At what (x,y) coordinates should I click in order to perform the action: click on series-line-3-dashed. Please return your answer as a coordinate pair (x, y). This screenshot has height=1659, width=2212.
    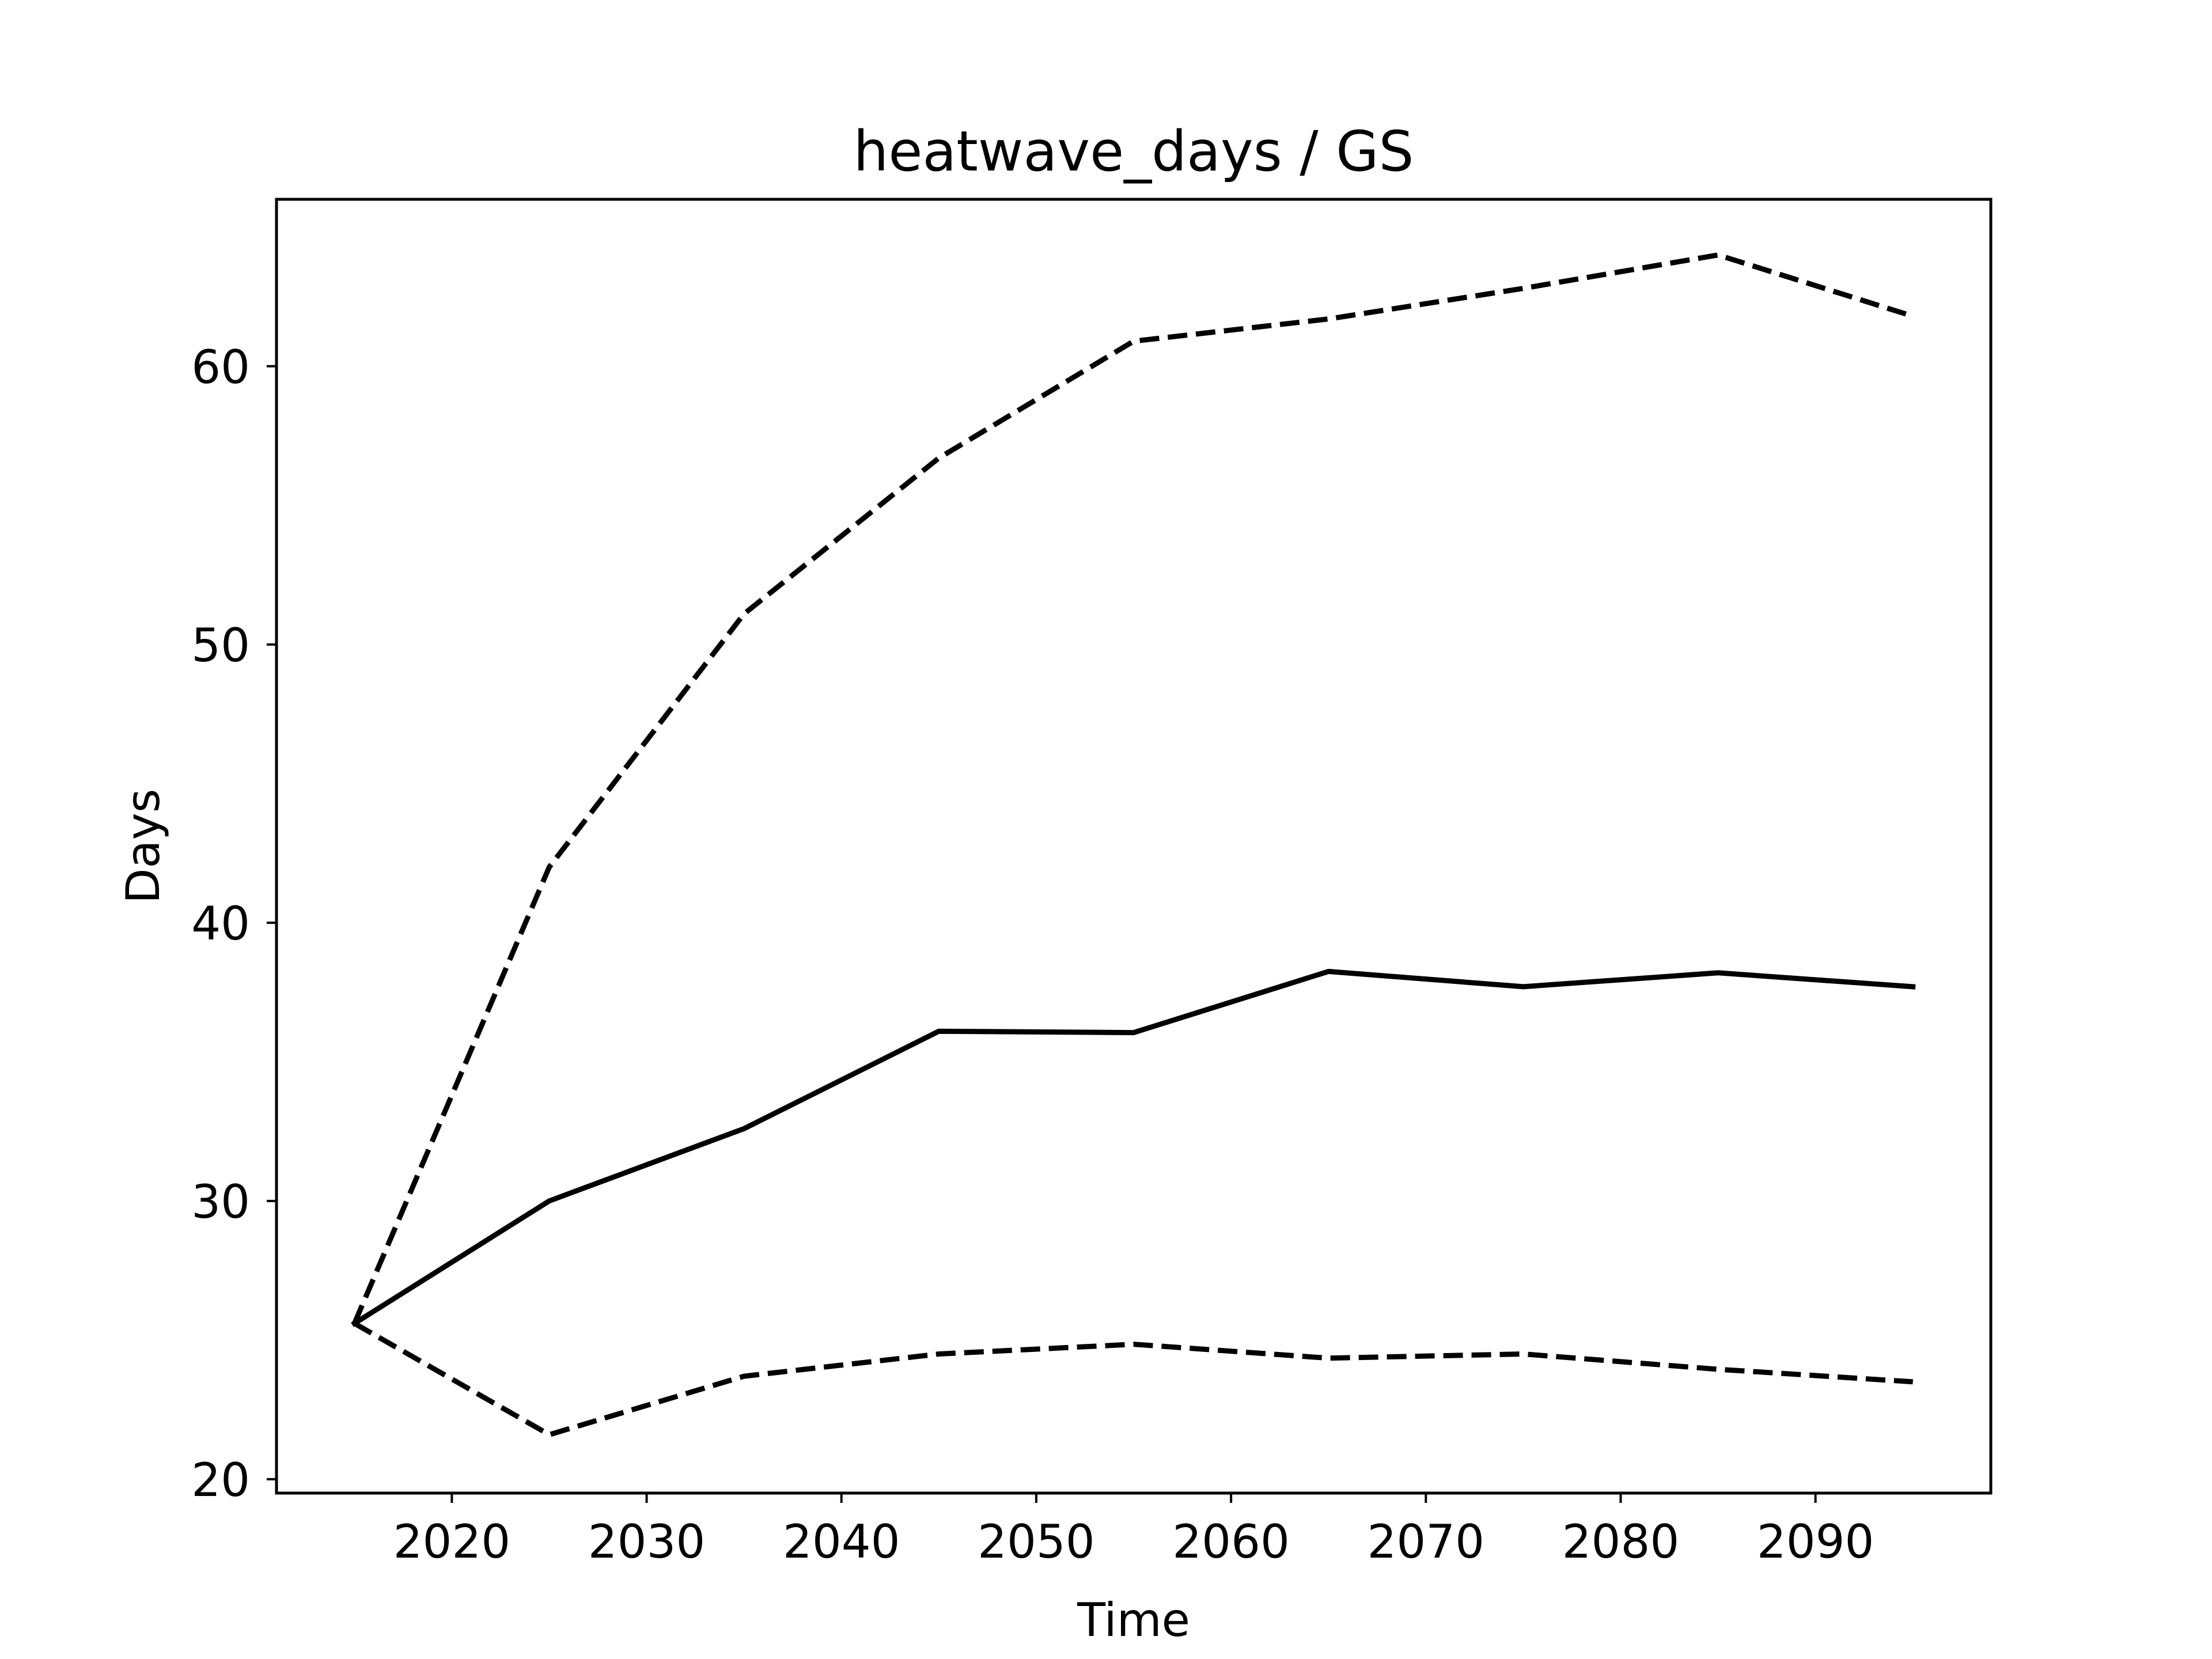
    Looking at the image, I should click on (1133, 1379).